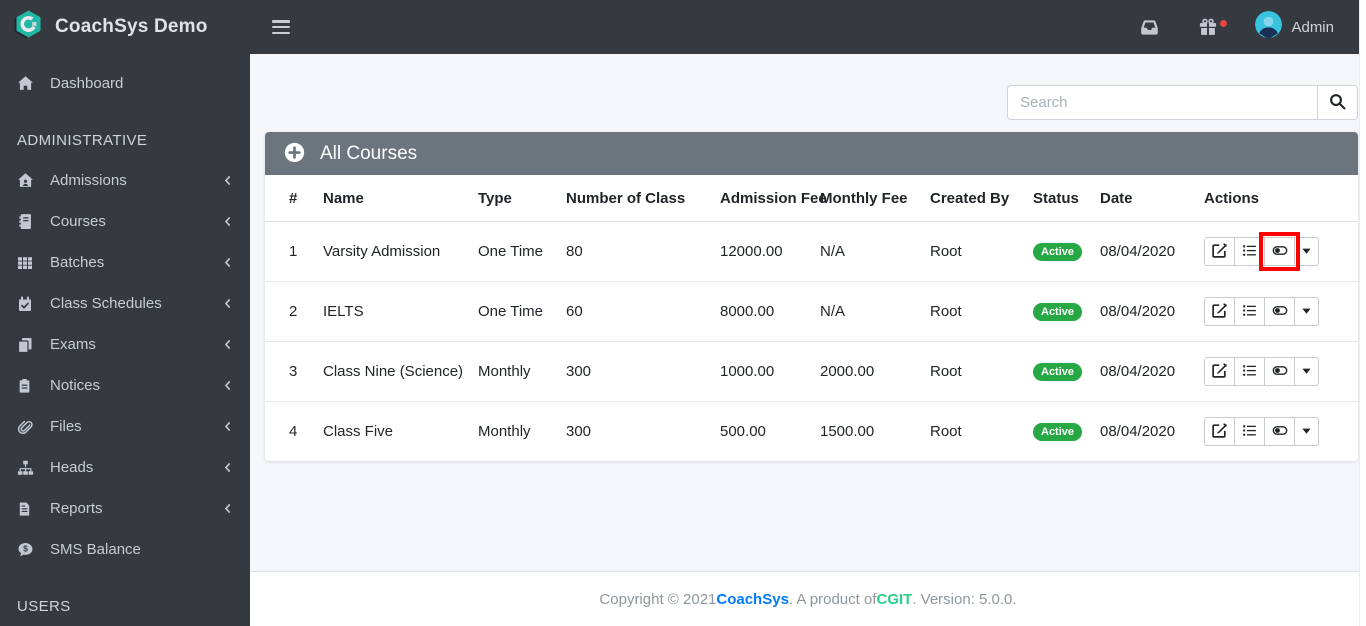  What do you see at coordinates (289, 198) in the screenshot?
I see `column-header-num: #` at bounding box center [289, 198].